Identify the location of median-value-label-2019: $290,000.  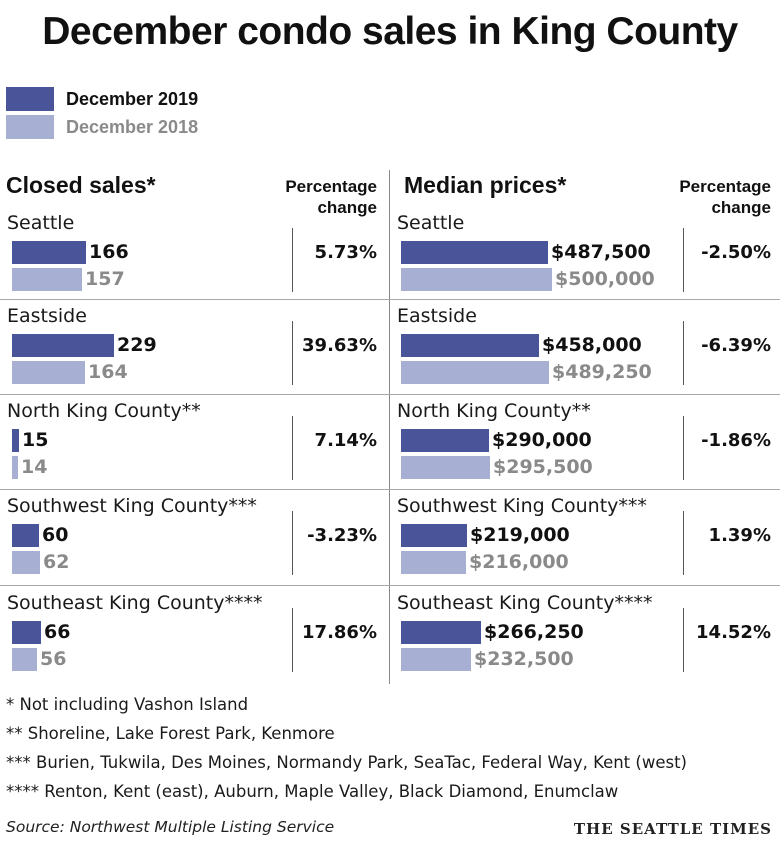
(542, 440).